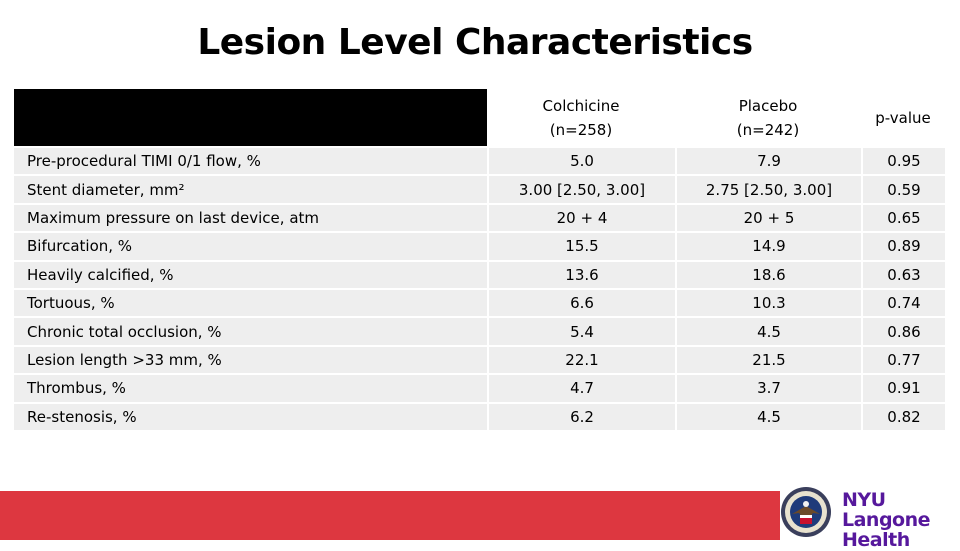  I want to click on row-label: Heavily calcified, %, so click(250, 273).